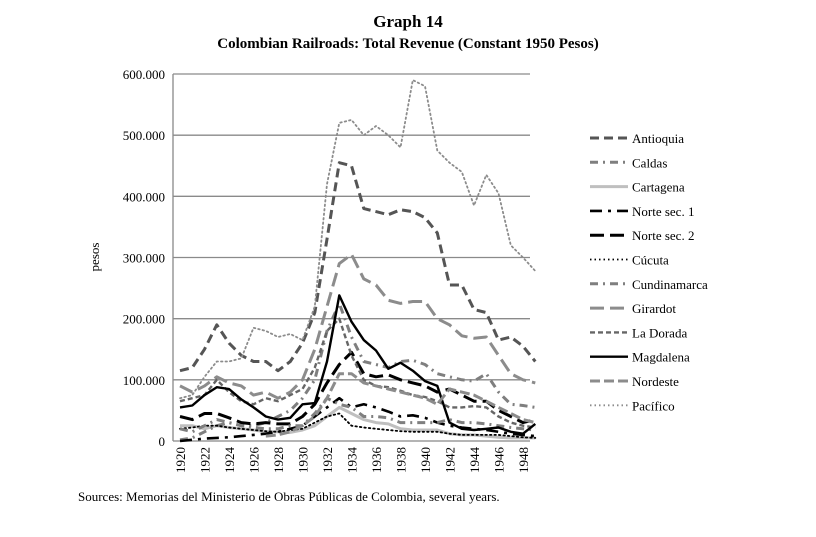 The height and width of the screenshot is (537, 816). What do you see at coordinates (180, 460) in the screenshot?
I see `x-tick-label: 1920` at bounding box center [180, 460].